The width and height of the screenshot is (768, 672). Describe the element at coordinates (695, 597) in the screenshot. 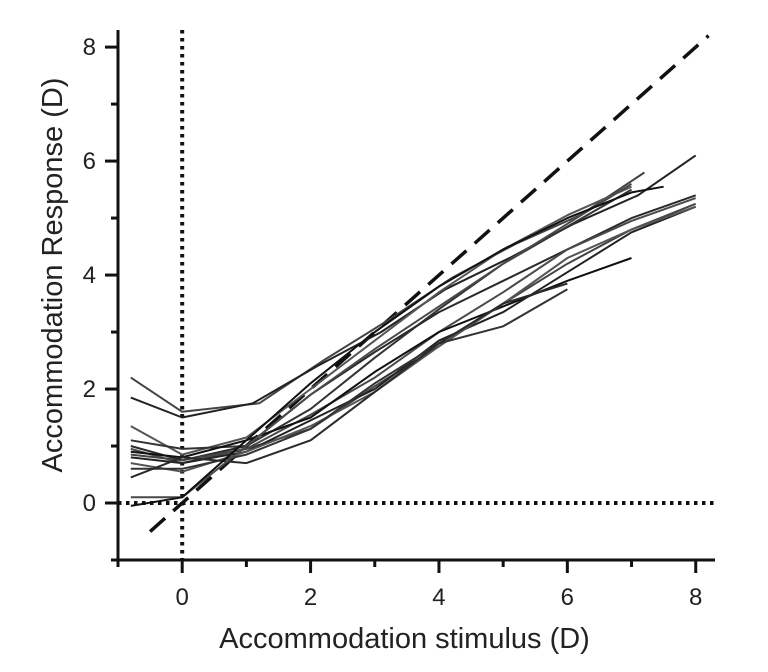

I see `x-tick-label-8: 8` at that location.